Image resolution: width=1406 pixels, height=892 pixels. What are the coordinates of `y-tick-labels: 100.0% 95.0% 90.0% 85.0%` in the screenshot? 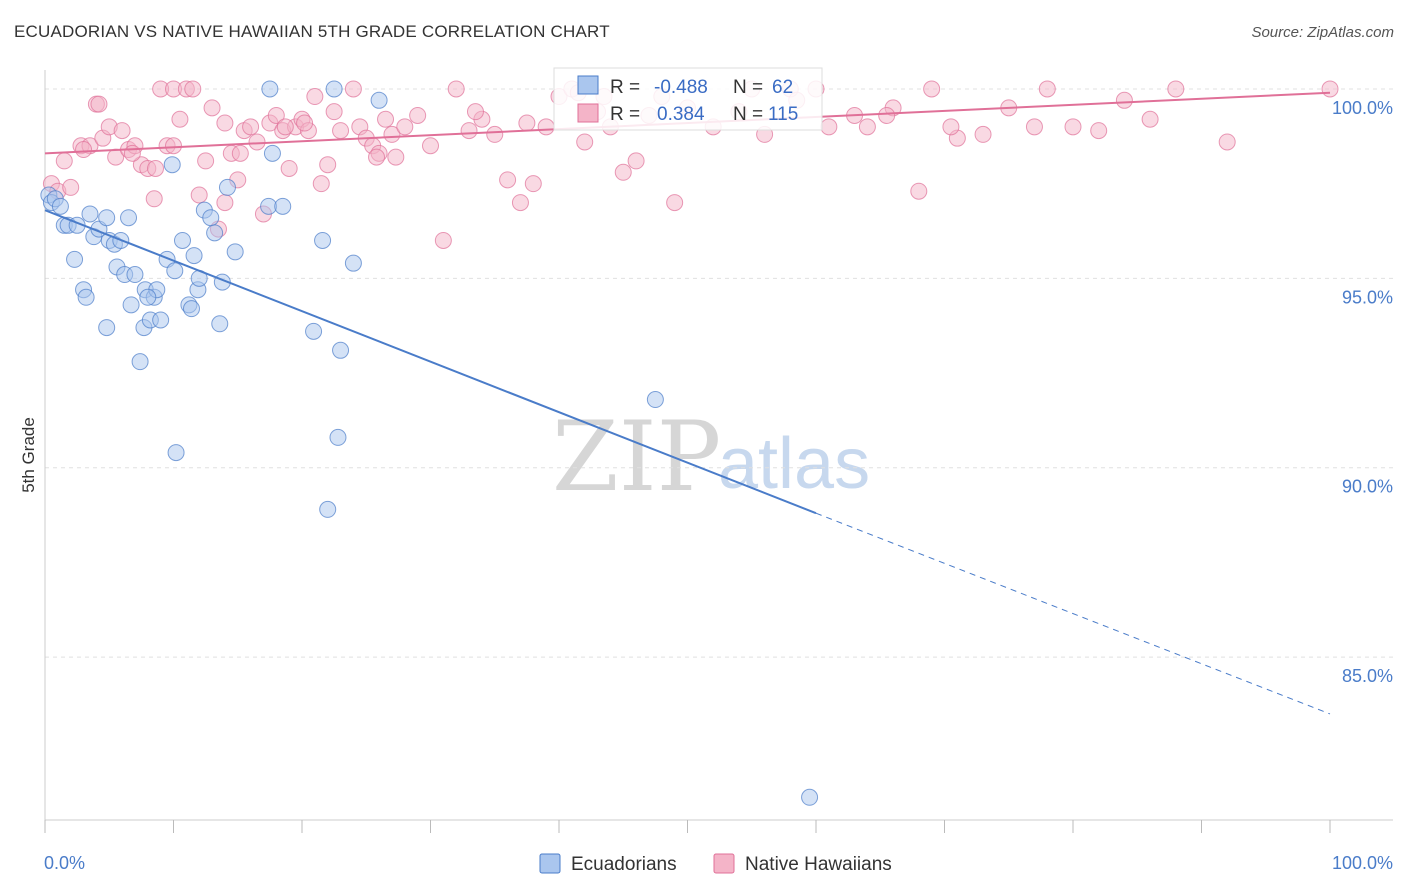 It's located at (1362, 392).